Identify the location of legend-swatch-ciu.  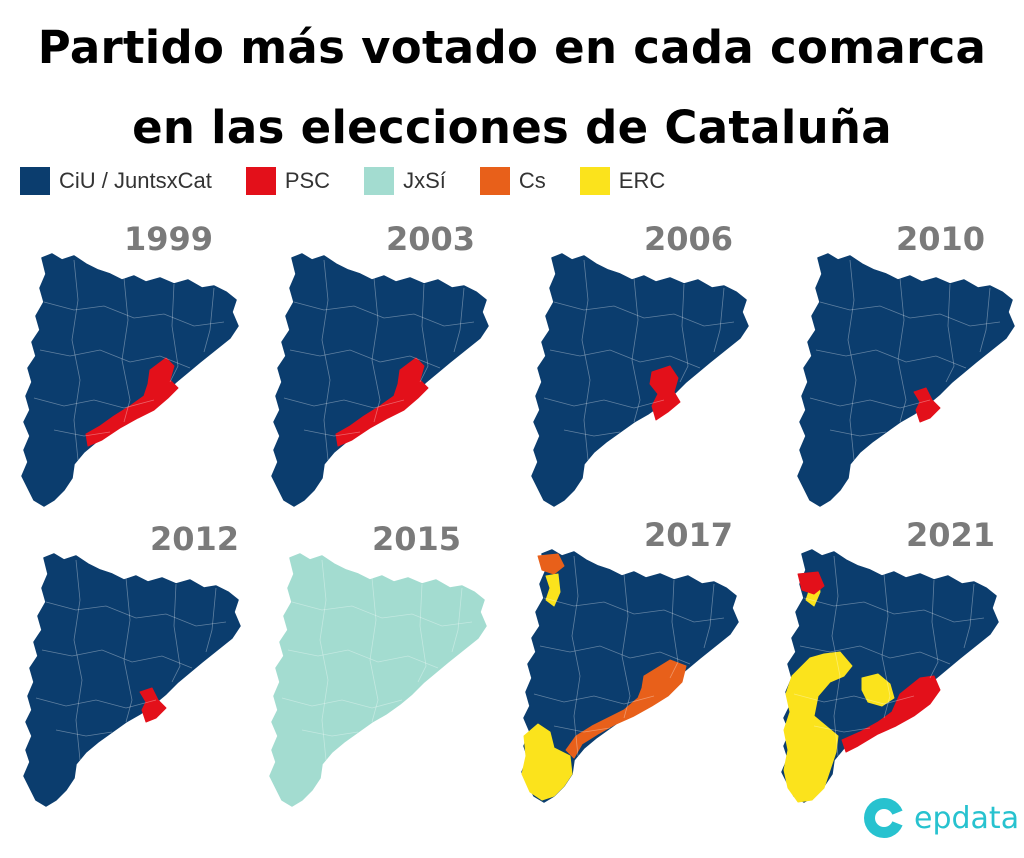
(35, 181).